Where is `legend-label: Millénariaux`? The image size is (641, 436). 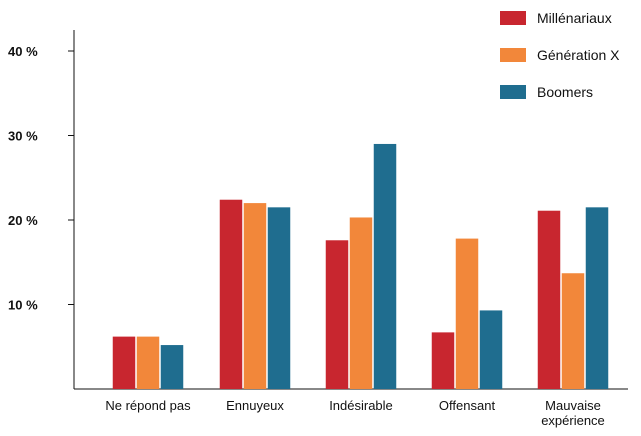
legend-label: Millénariaux is located at coordinates (574, 18).